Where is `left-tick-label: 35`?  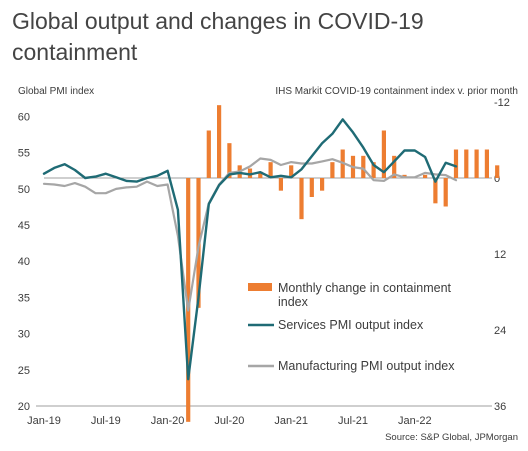 left-tick-label: 35 is located at coordinates (24, 298).